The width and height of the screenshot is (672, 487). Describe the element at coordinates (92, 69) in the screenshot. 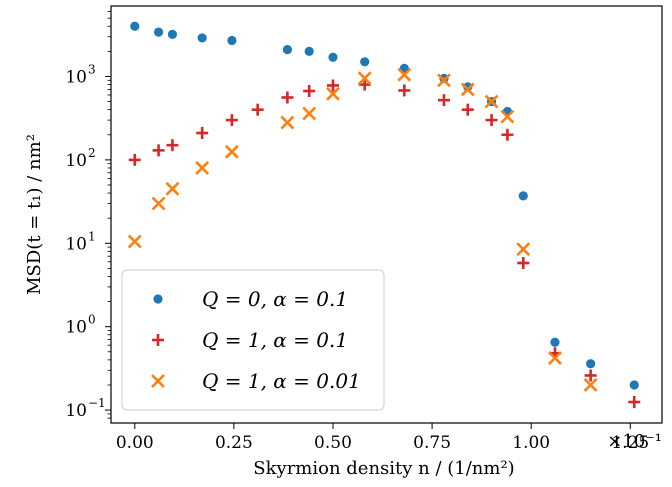

I see `y-tick-exponent: 3` at that location.